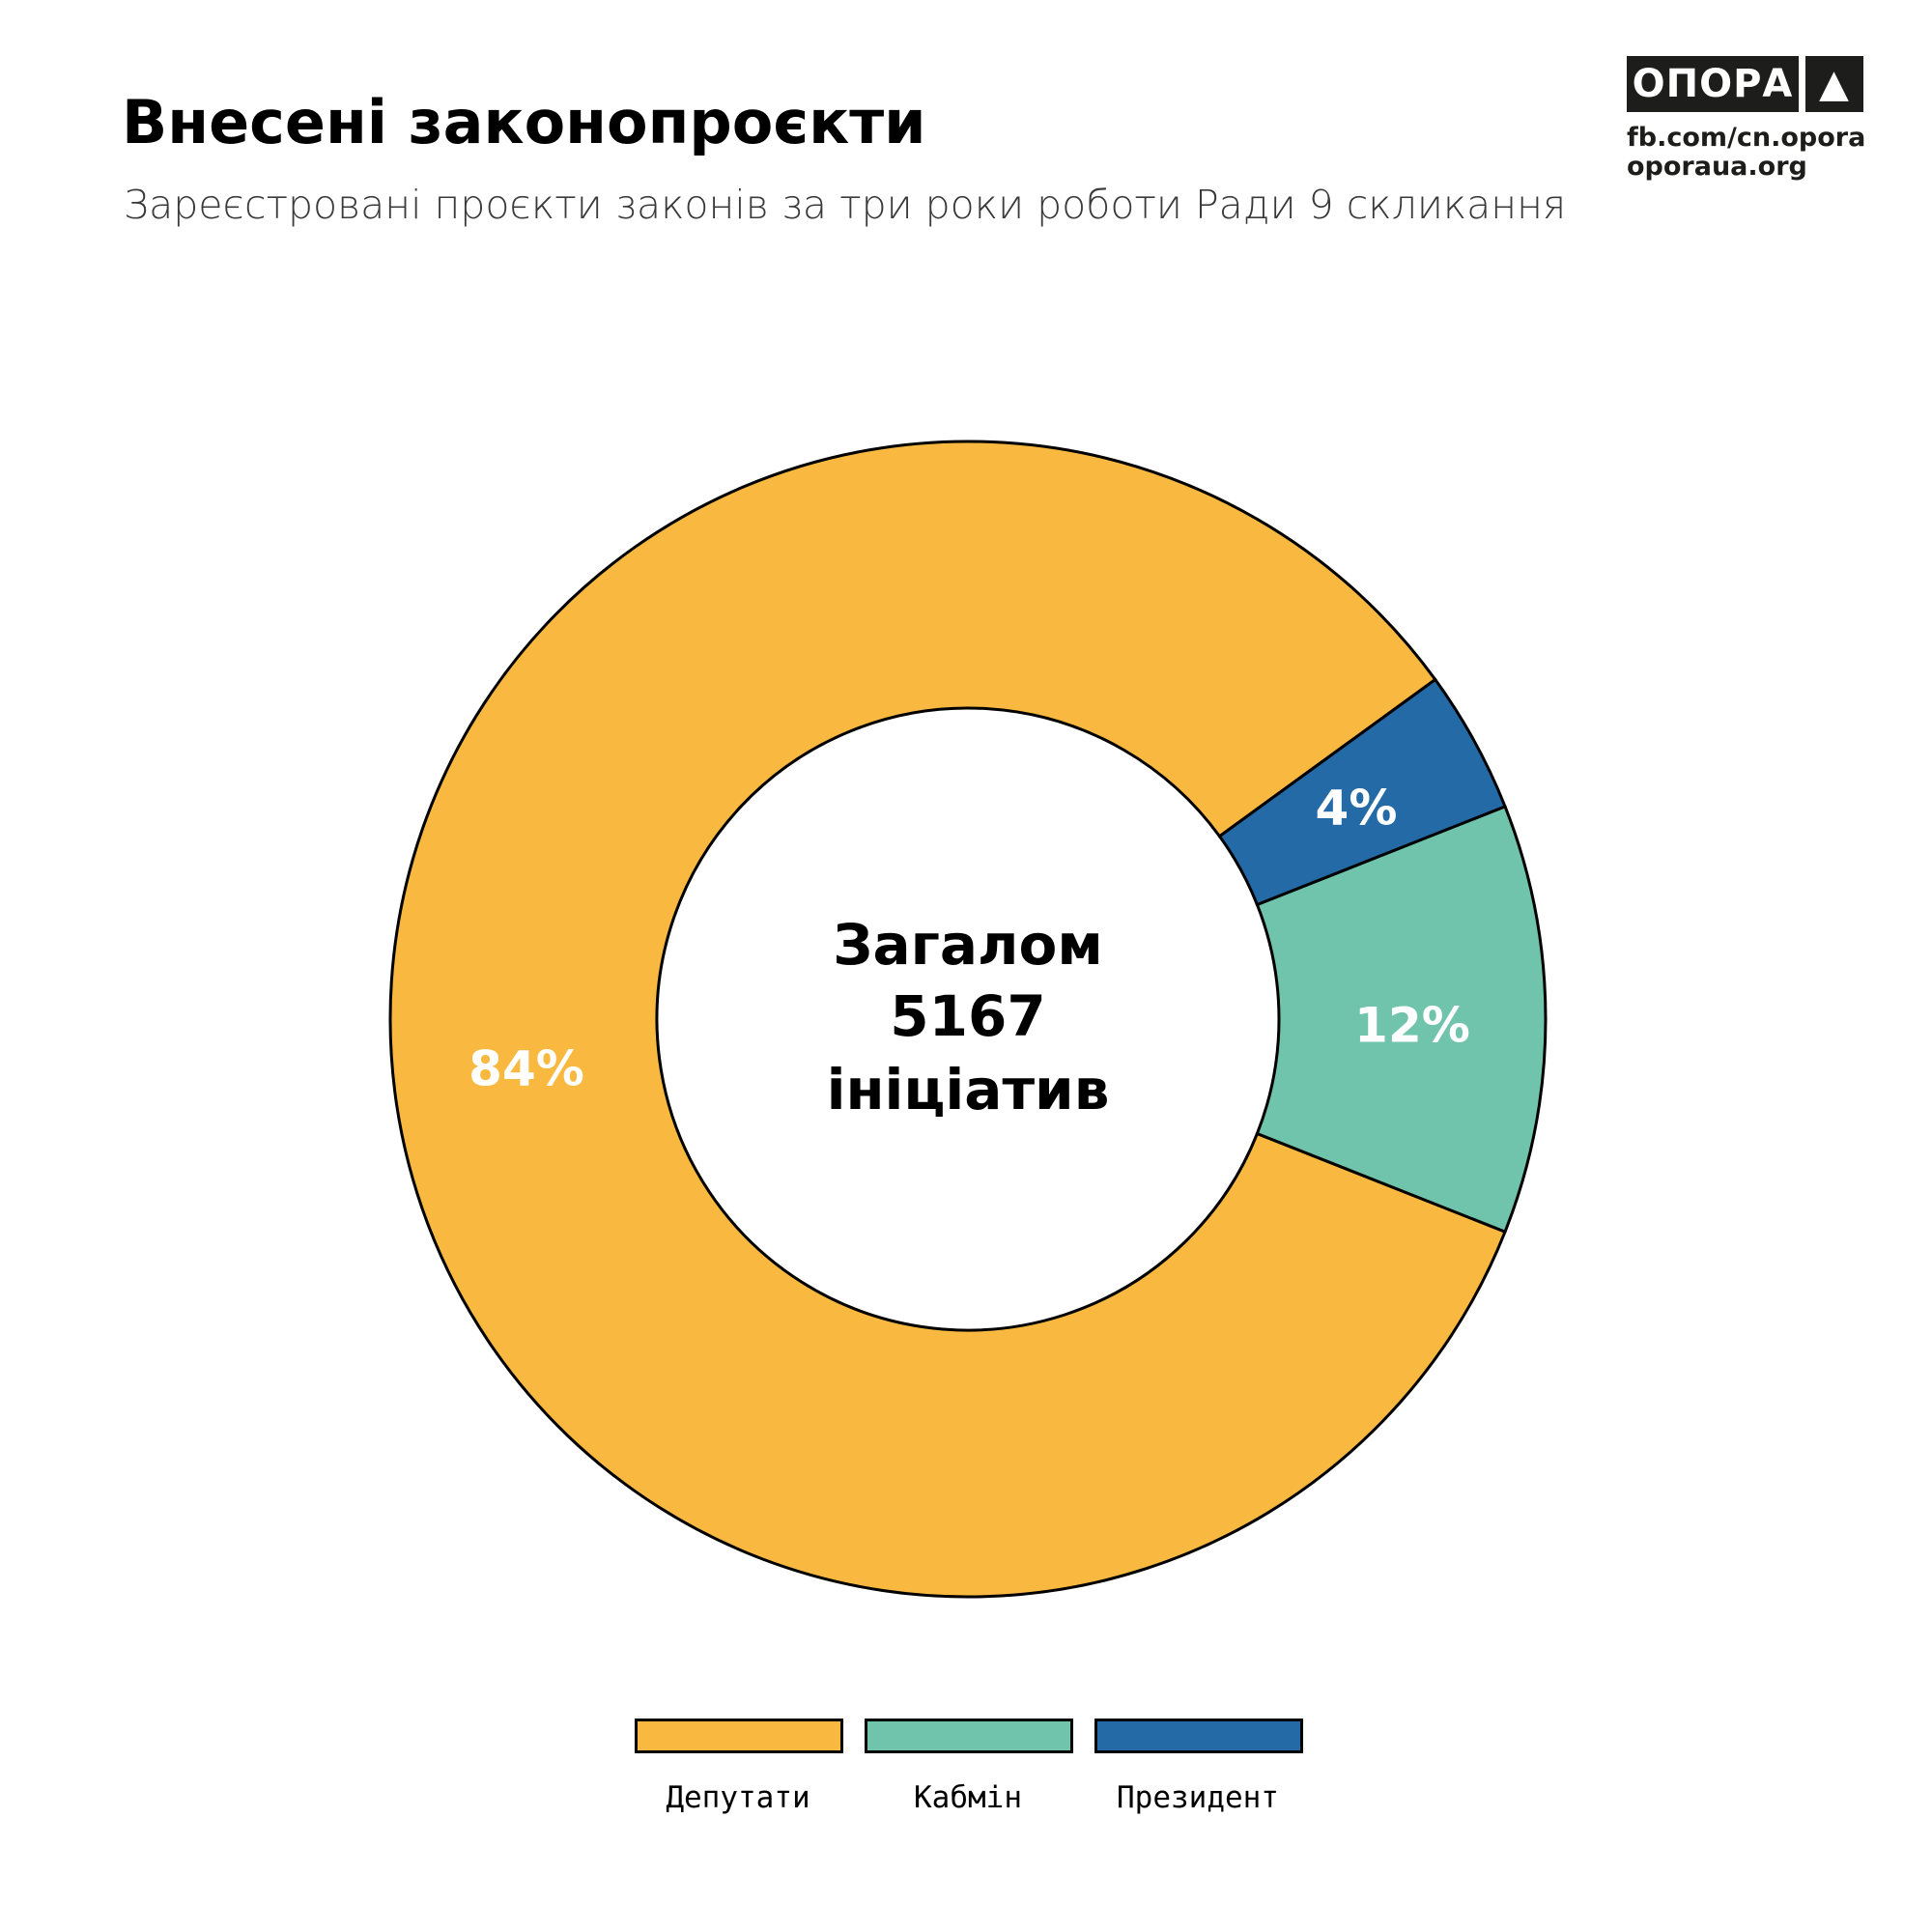 Image resolution: width=1932 pixels, height=1932 pixels. What do you see at coordinates (1834, 84) in the screenshot?
I see `triangle-icon: ▲` at bounding box center [1834, 84].